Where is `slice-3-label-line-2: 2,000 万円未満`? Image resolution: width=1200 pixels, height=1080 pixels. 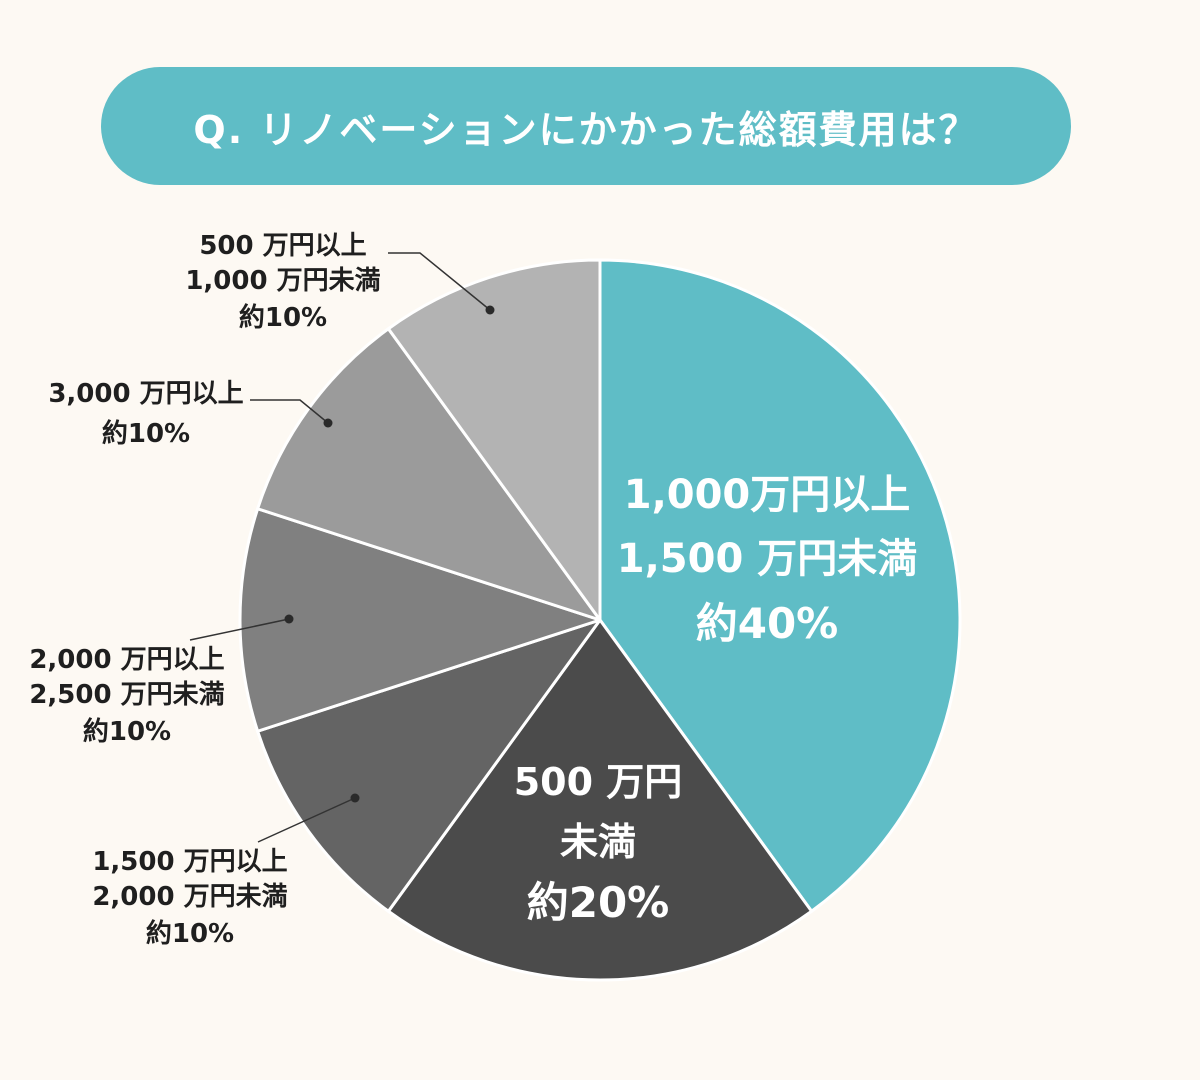 slice-3-label-line-2: 2,000 万円未満 is located at coordinates (189, 897).